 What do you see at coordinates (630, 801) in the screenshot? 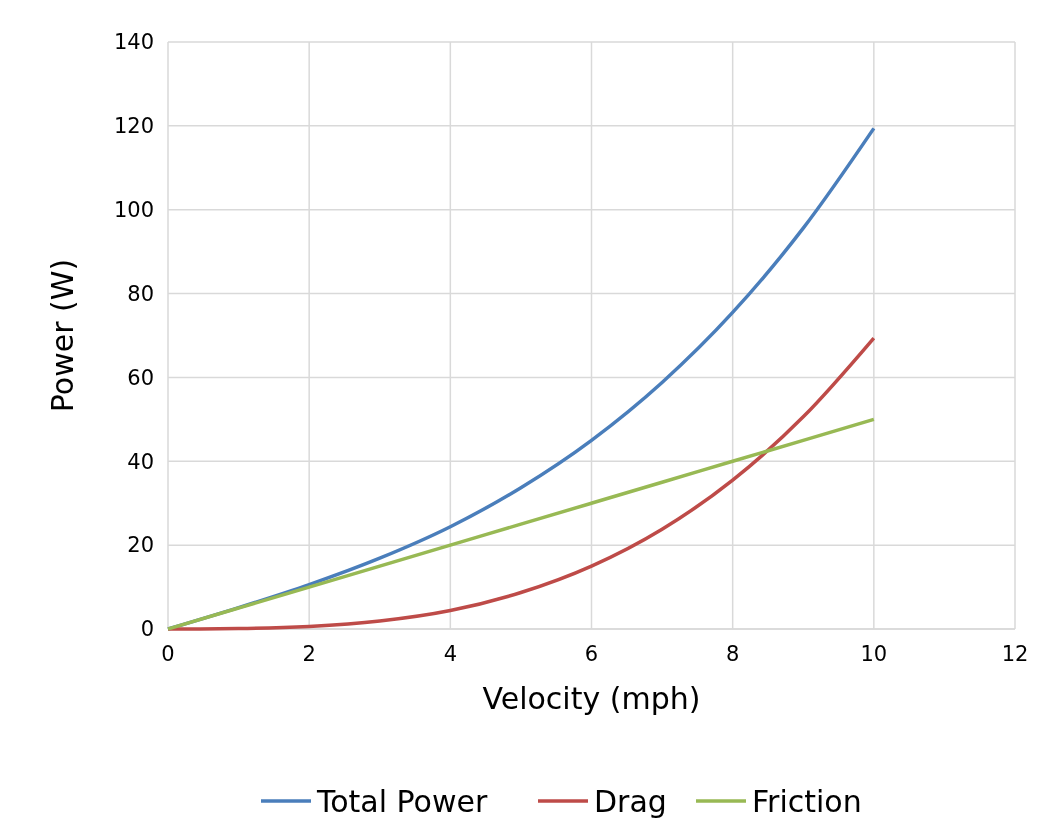
I see `legend-label: Drag` at bounding box center [630, 801].